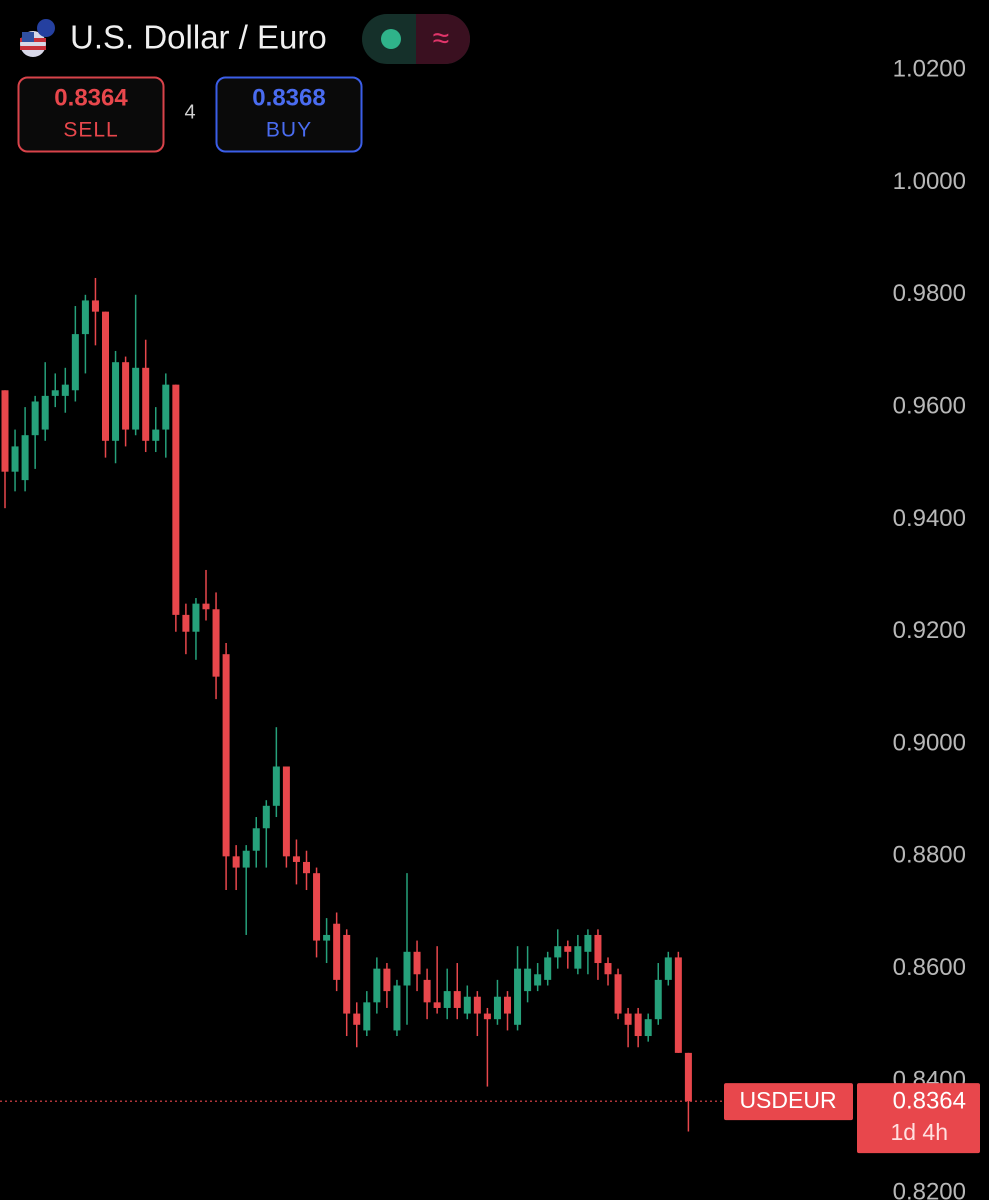 The width and height of the screenshot is (989, 1200). Describe the element at coordinates (929, 1189) in the screenshot. I see `y-tick-label: 0.8200` at that location.